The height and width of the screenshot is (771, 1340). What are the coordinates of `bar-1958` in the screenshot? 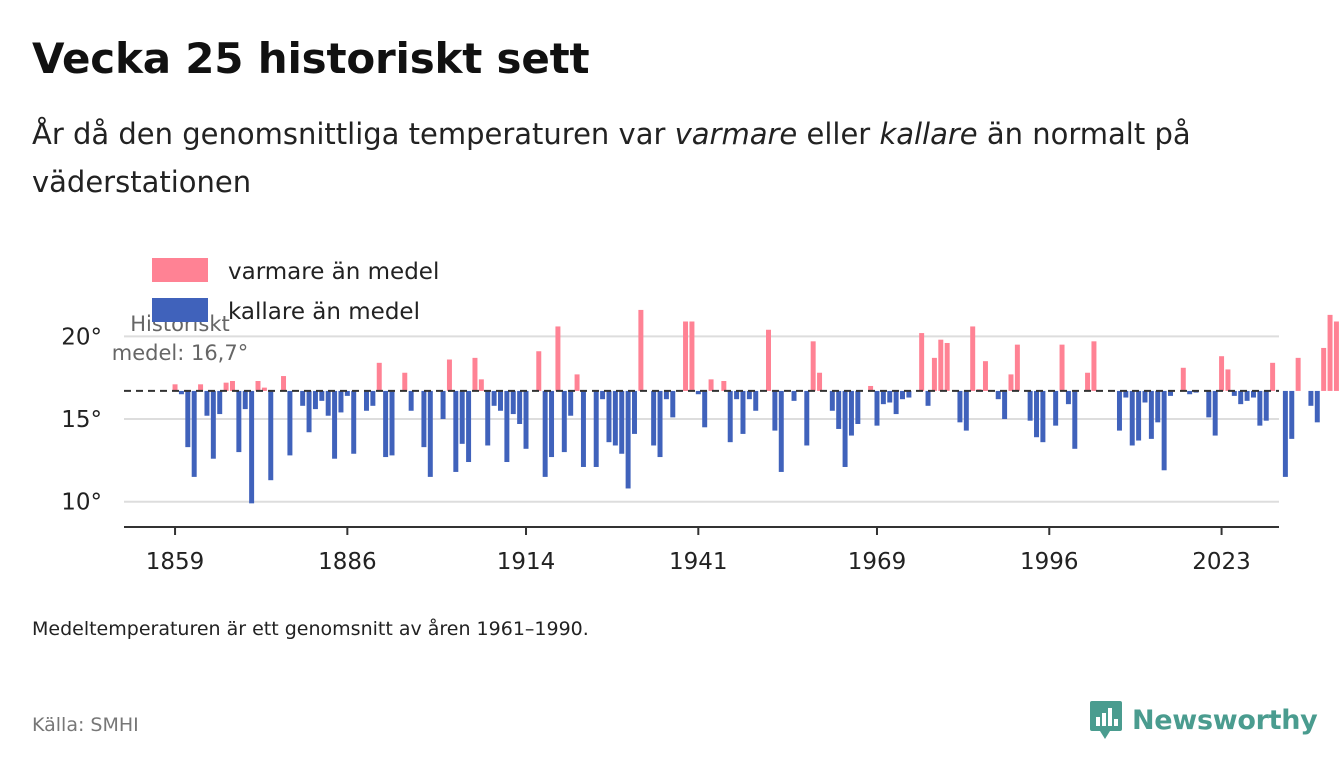 It's located at (807, 418).